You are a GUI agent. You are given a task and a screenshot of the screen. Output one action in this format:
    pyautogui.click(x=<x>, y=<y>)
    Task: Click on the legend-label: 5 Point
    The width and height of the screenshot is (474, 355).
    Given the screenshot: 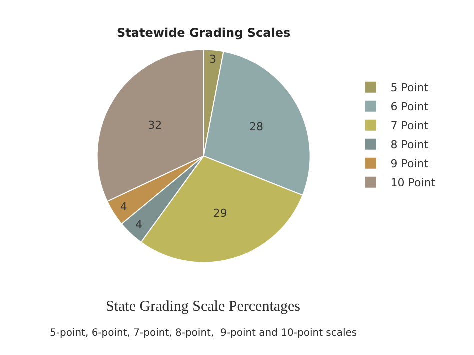 What is the action you would take?
    pyautogui.click(x=410, y=88)
    